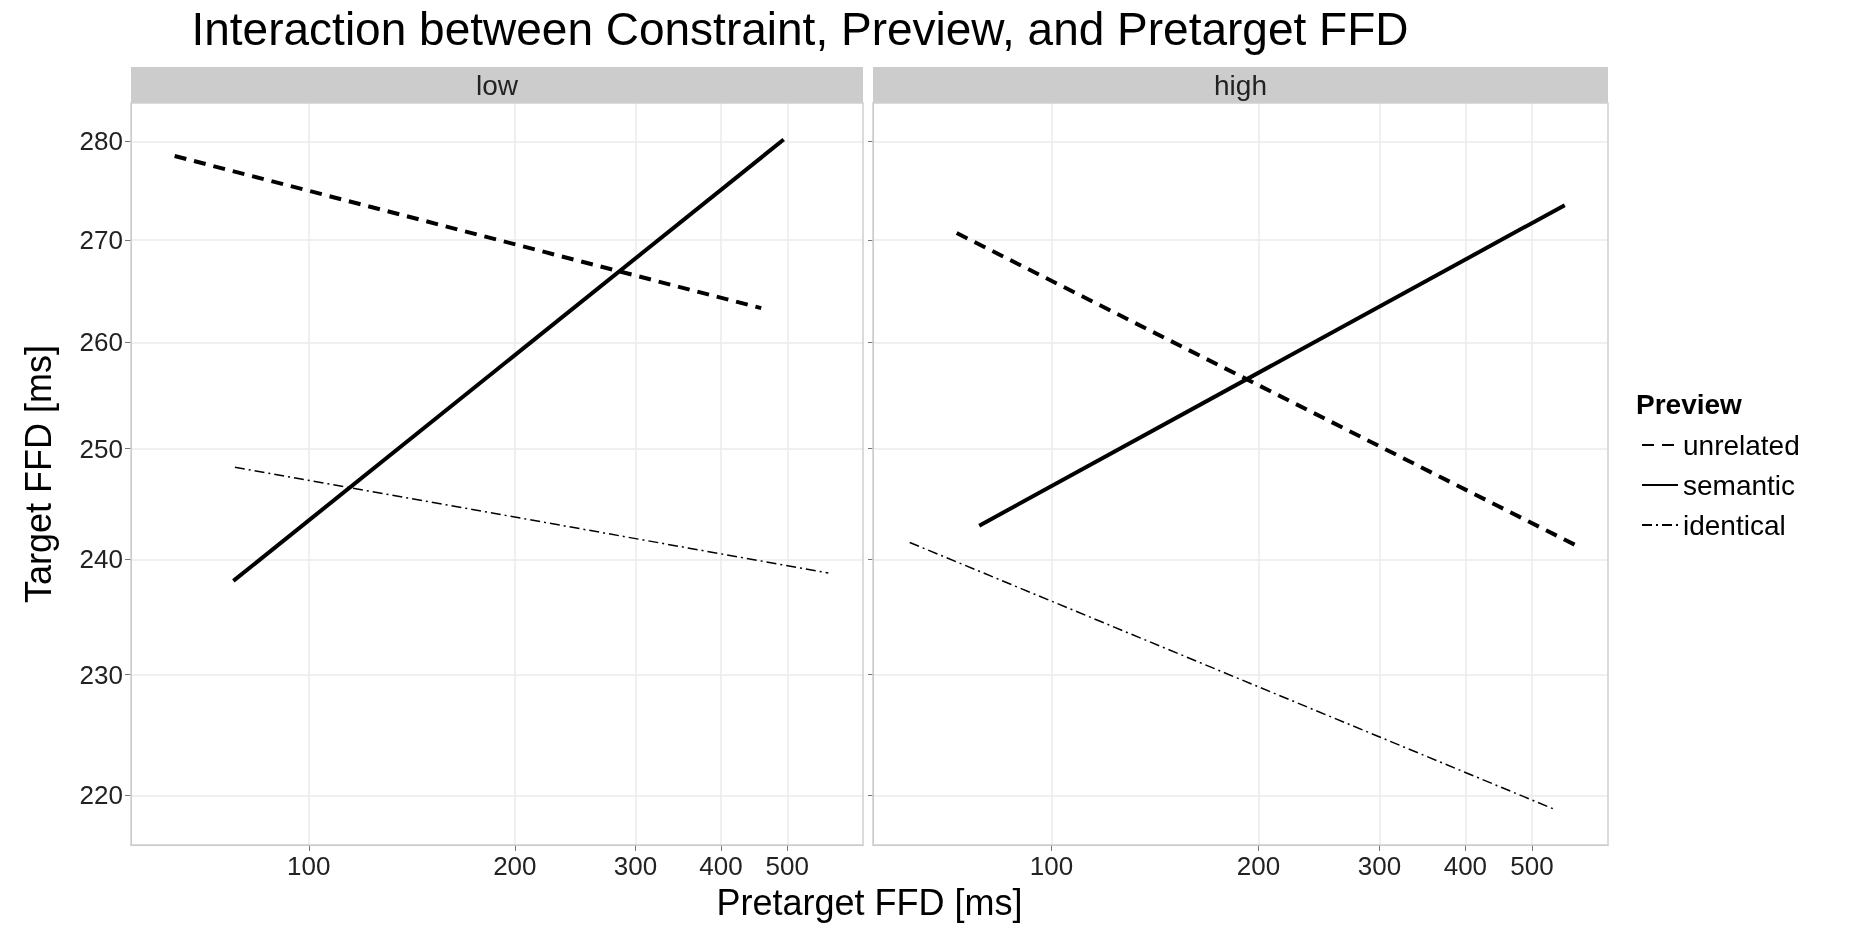 This screenshot has height=937, width=1854. I want to click on chart-subtitle: high, so click(1240, 85).